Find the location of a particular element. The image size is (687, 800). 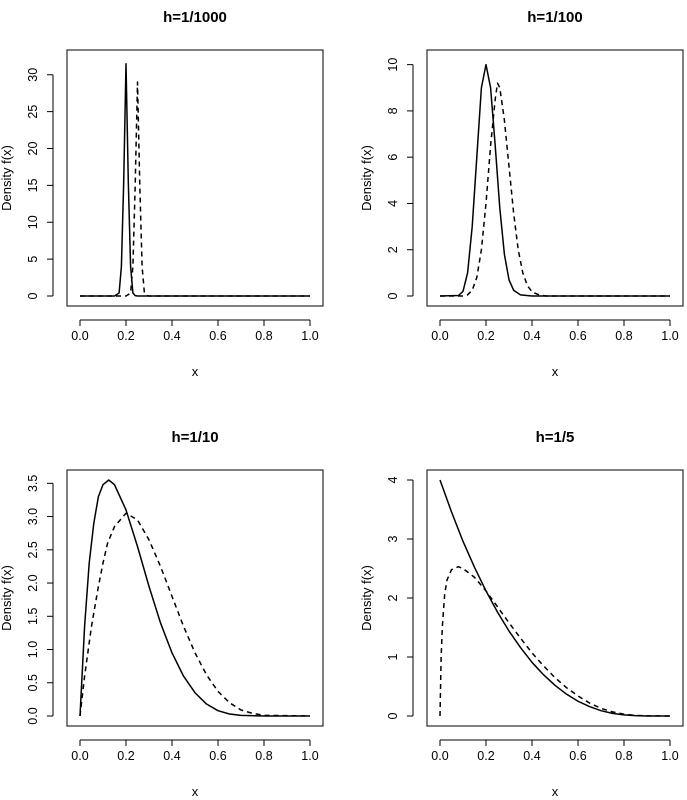

y-tick-label: 0.5 is located at coordinates (33, 682).